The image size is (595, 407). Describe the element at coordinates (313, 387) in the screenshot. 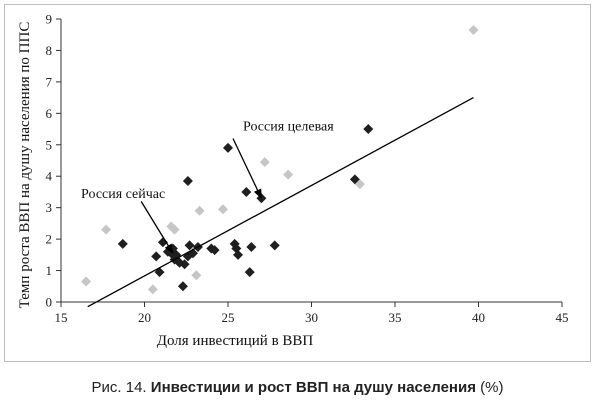

I see `caption-title: Инвестиции и рост ВВП на душу населения` at that location.